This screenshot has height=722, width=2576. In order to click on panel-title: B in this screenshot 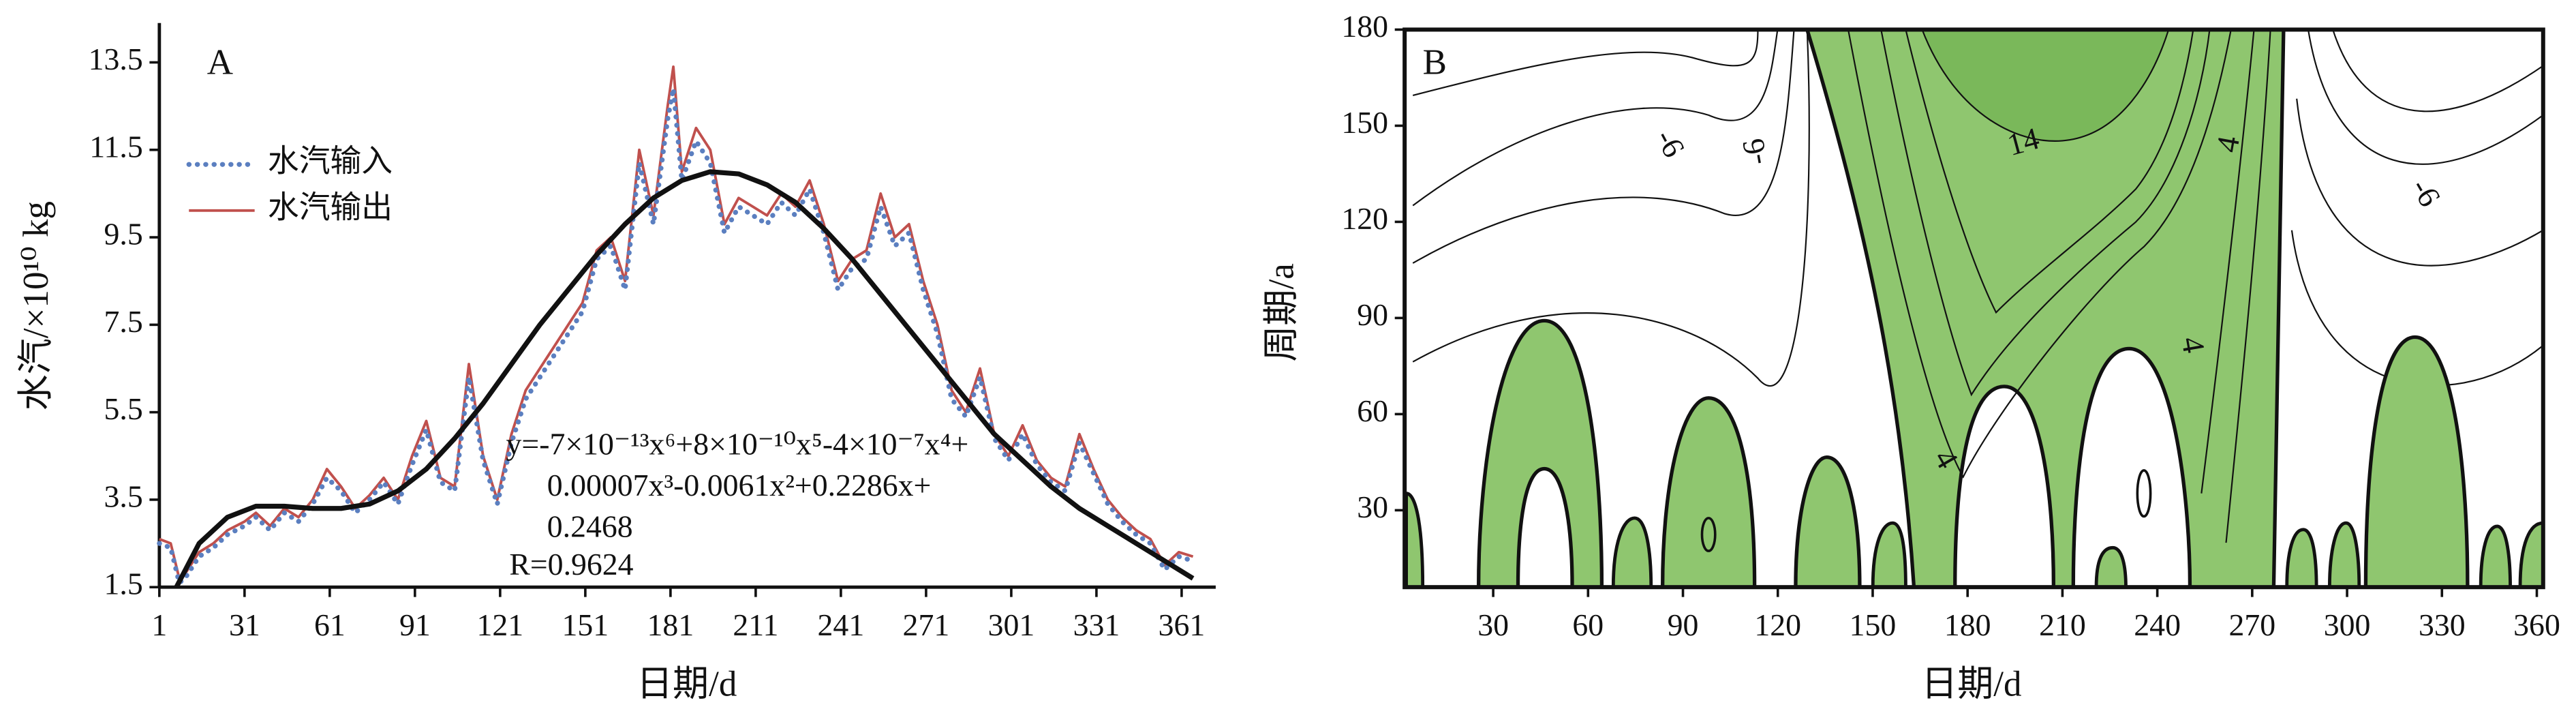, I will do `click(1435, 63)`.